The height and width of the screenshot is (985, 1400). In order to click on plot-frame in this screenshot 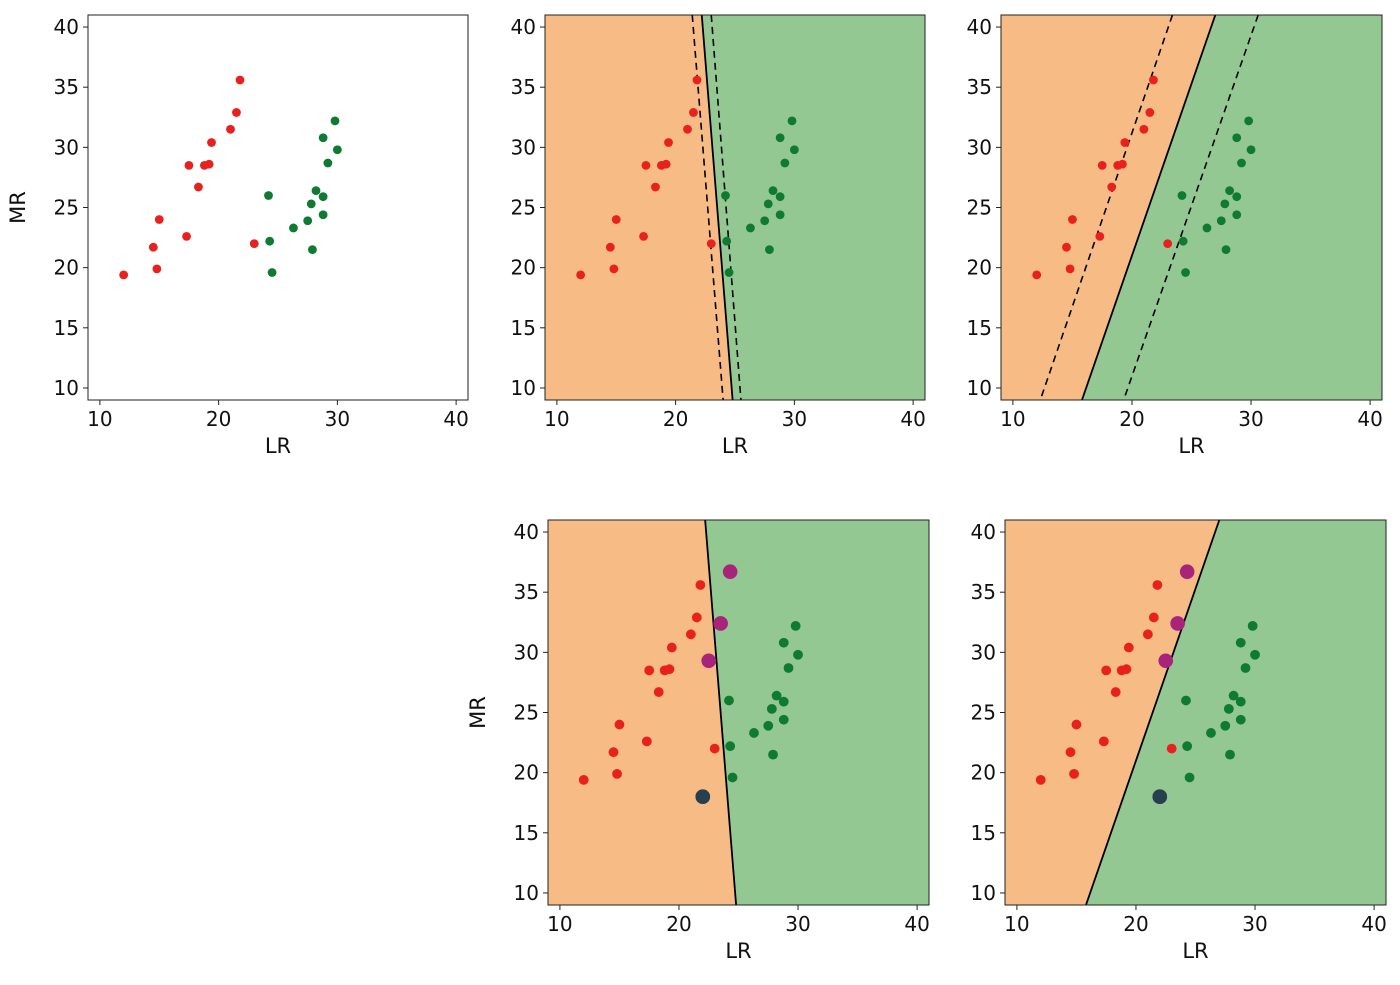, I will do `click(278, 207)`.